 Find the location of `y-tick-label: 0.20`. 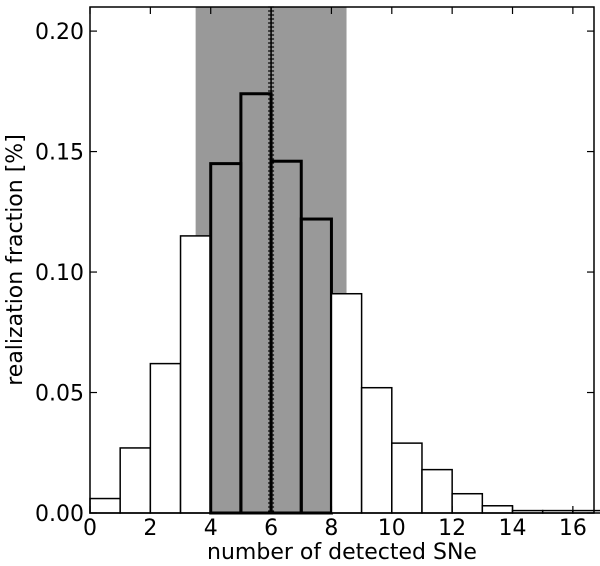

y-tick-label: 0.20 is located at coordinates (59, 32).